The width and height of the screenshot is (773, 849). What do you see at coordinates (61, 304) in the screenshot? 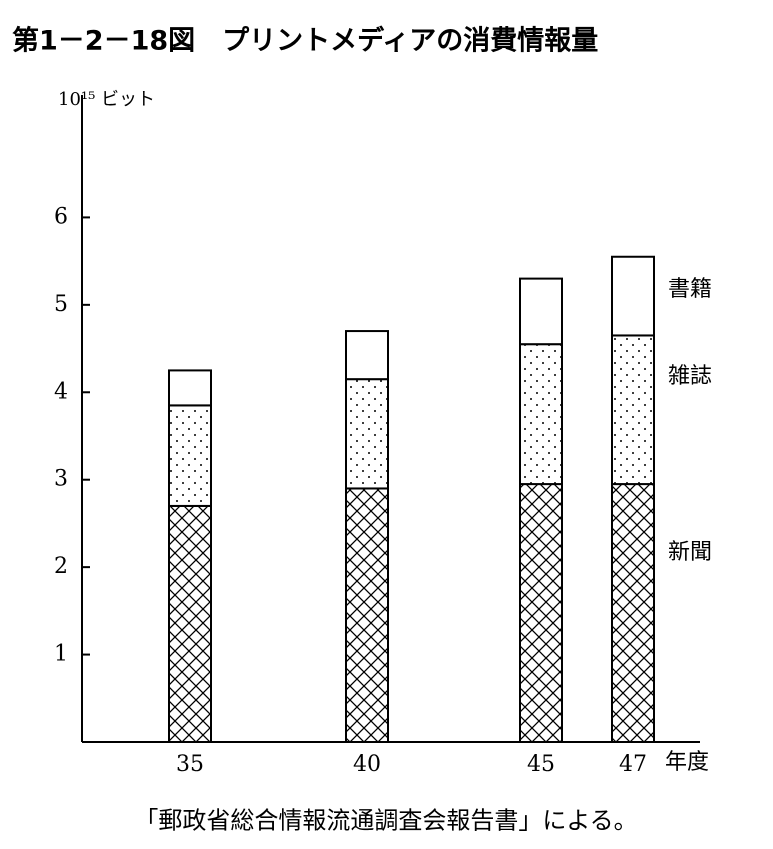
I see `y-tick-label: 5` at bounding box center [61, 304].